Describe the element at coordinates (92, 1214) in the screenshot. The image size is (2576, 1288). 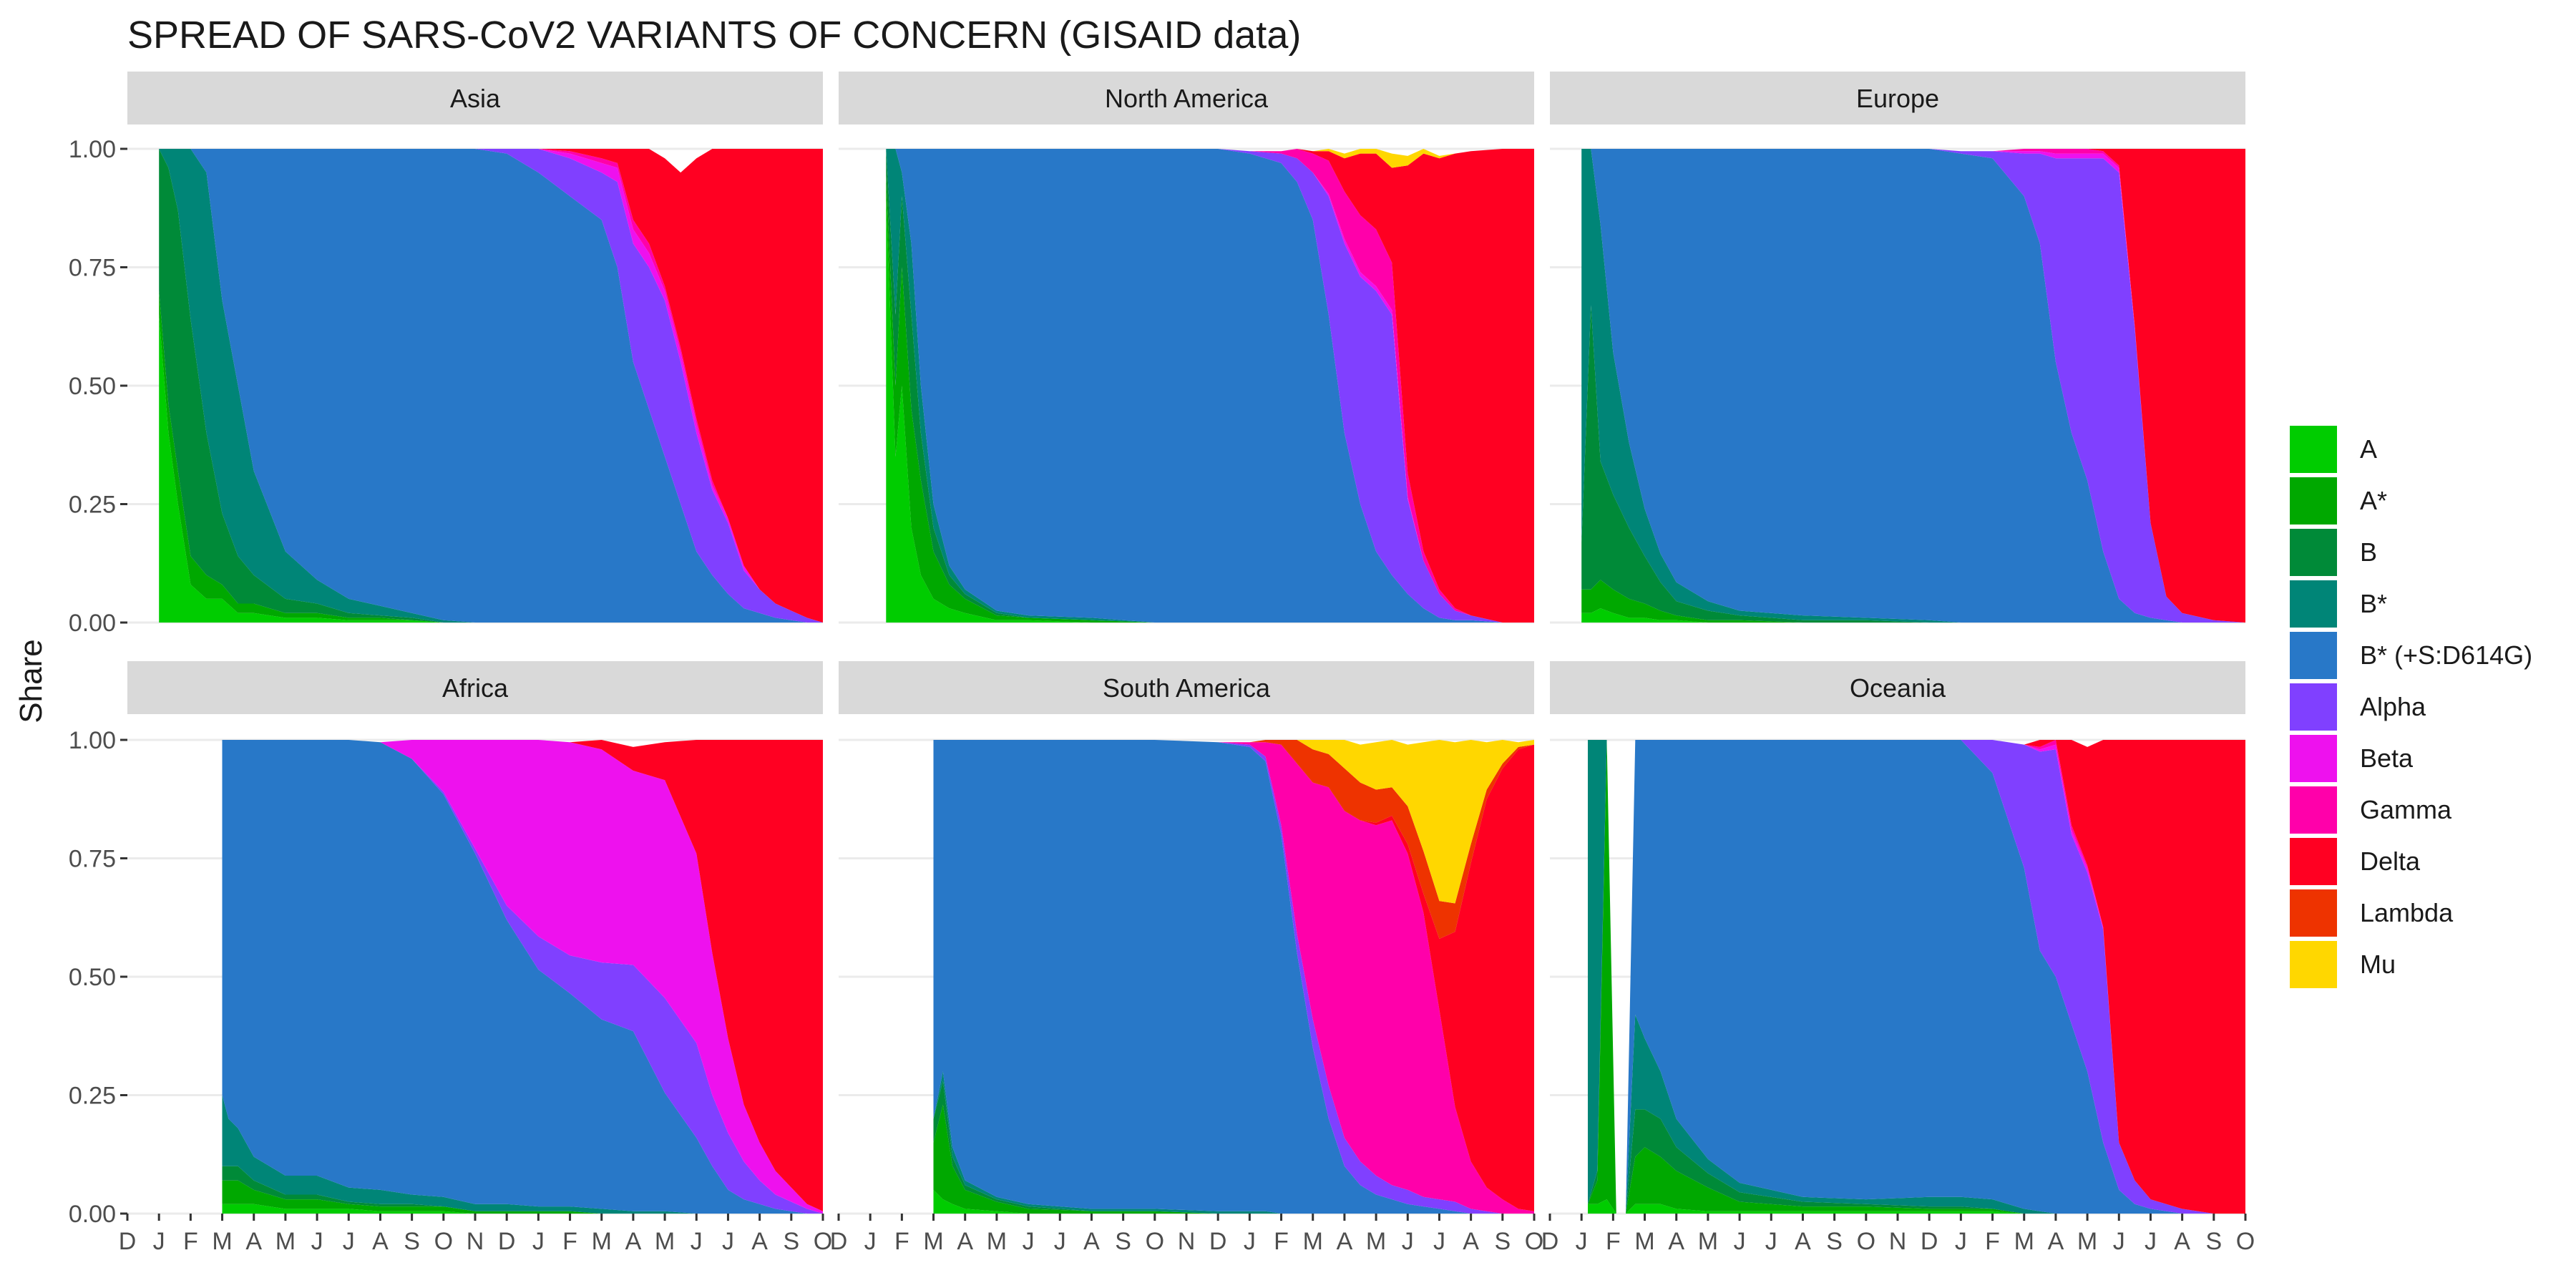
I see `y-tick-label: 0.00` at that location.